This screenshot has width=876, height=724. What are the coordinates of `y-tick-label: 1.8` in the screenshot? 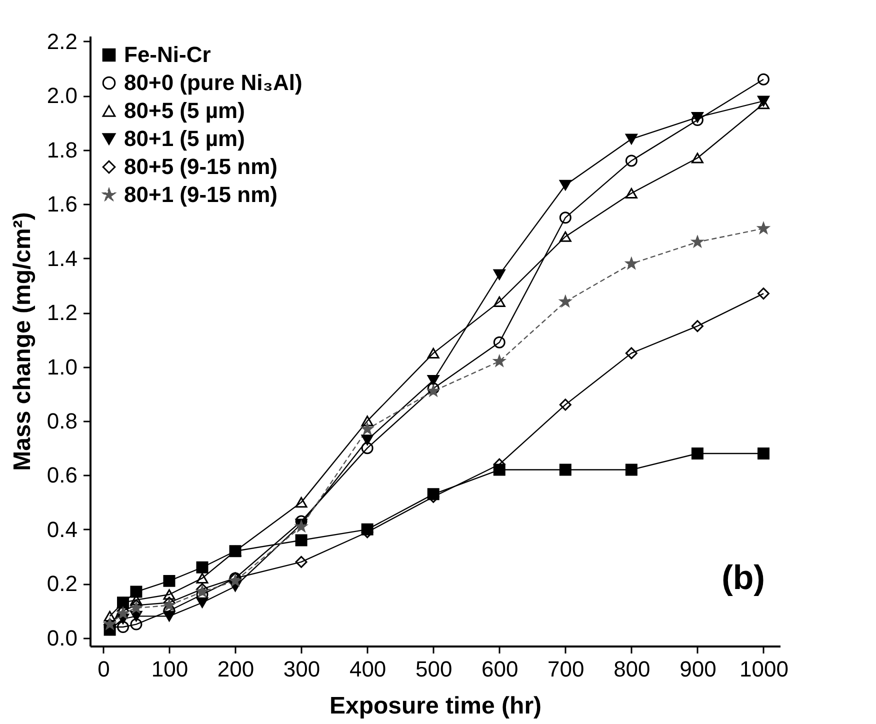 It's located at (62, 149).